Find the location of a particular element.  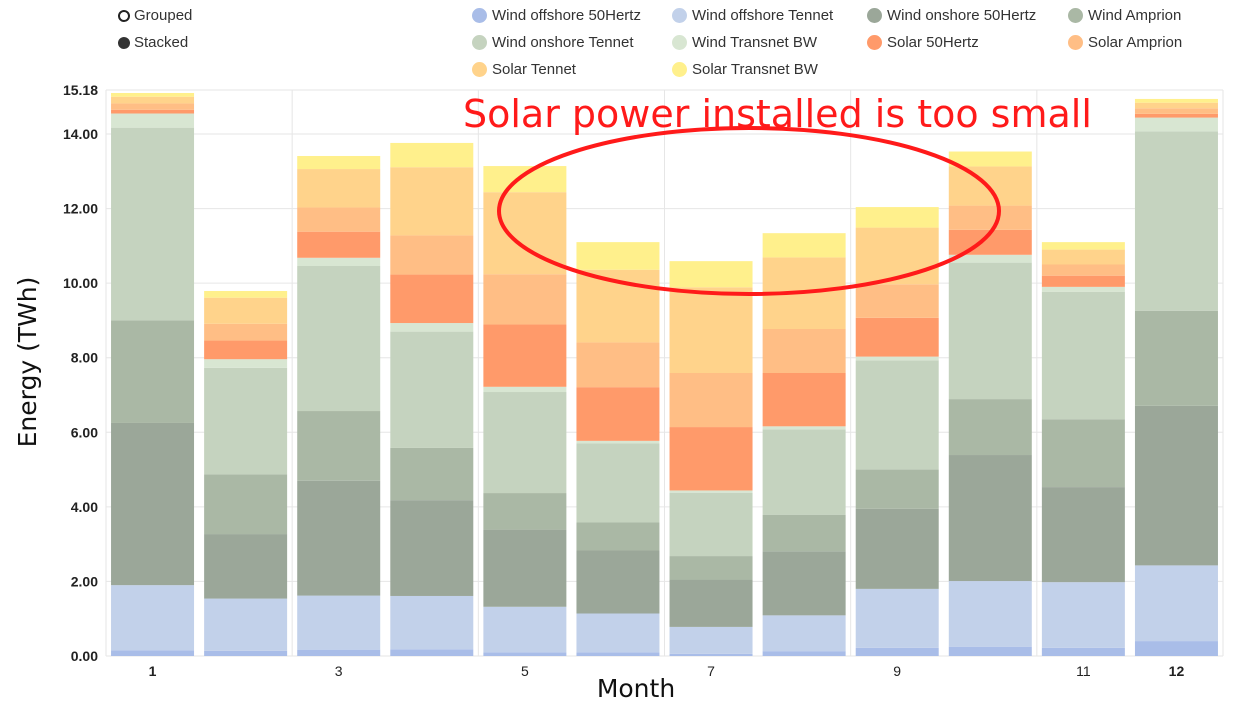

legend-item: Wind onshore 50Hertz is located at coordinates (951, 15).